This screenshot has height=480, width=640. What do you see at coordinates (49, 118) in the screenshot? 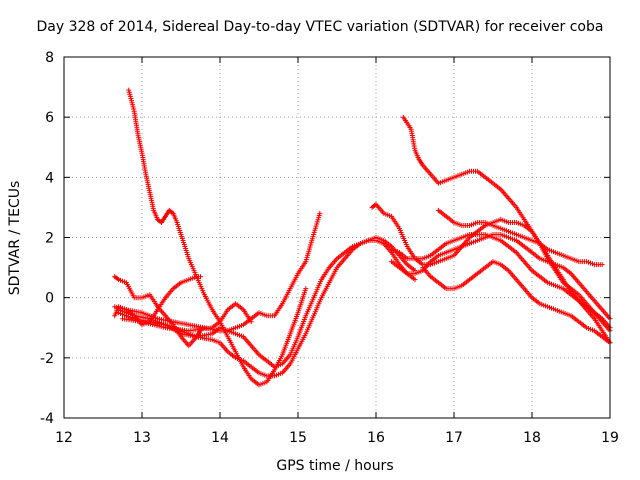
I see `y-tick-label: 6` at bounding box center [49, 118].